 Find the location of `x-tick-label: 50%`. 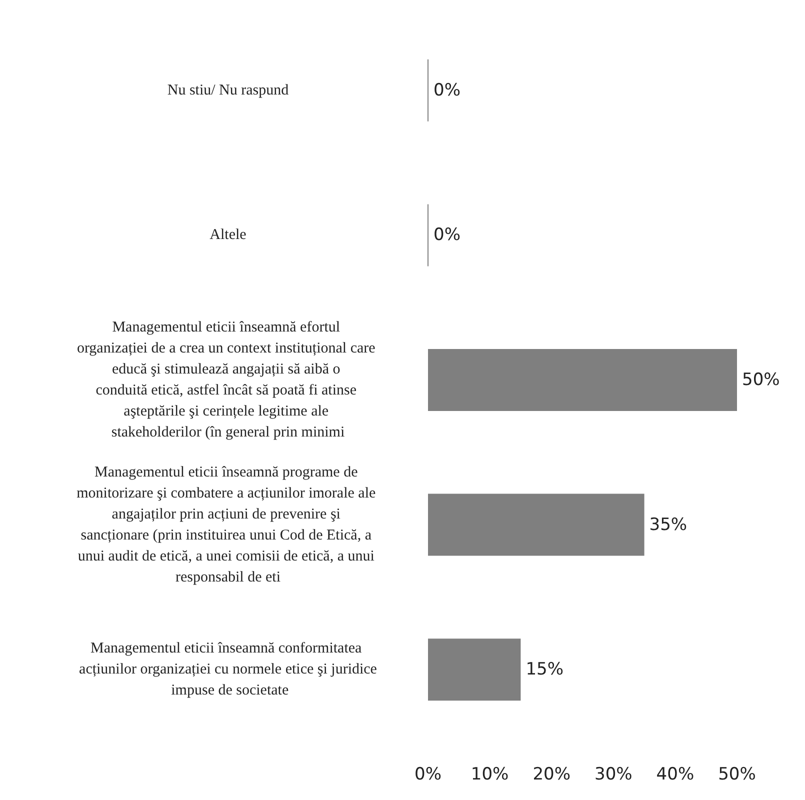

x-tick-label: 50% is located at coordinates (737, 774).